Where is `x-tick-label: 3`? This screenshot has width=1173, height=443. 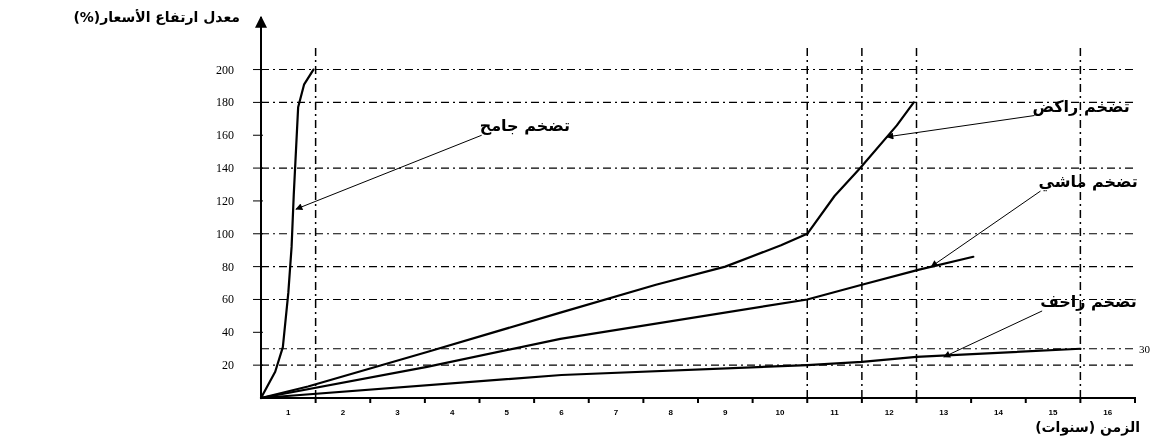
x-tick-label: 3 is located at coordinates (398, 412).